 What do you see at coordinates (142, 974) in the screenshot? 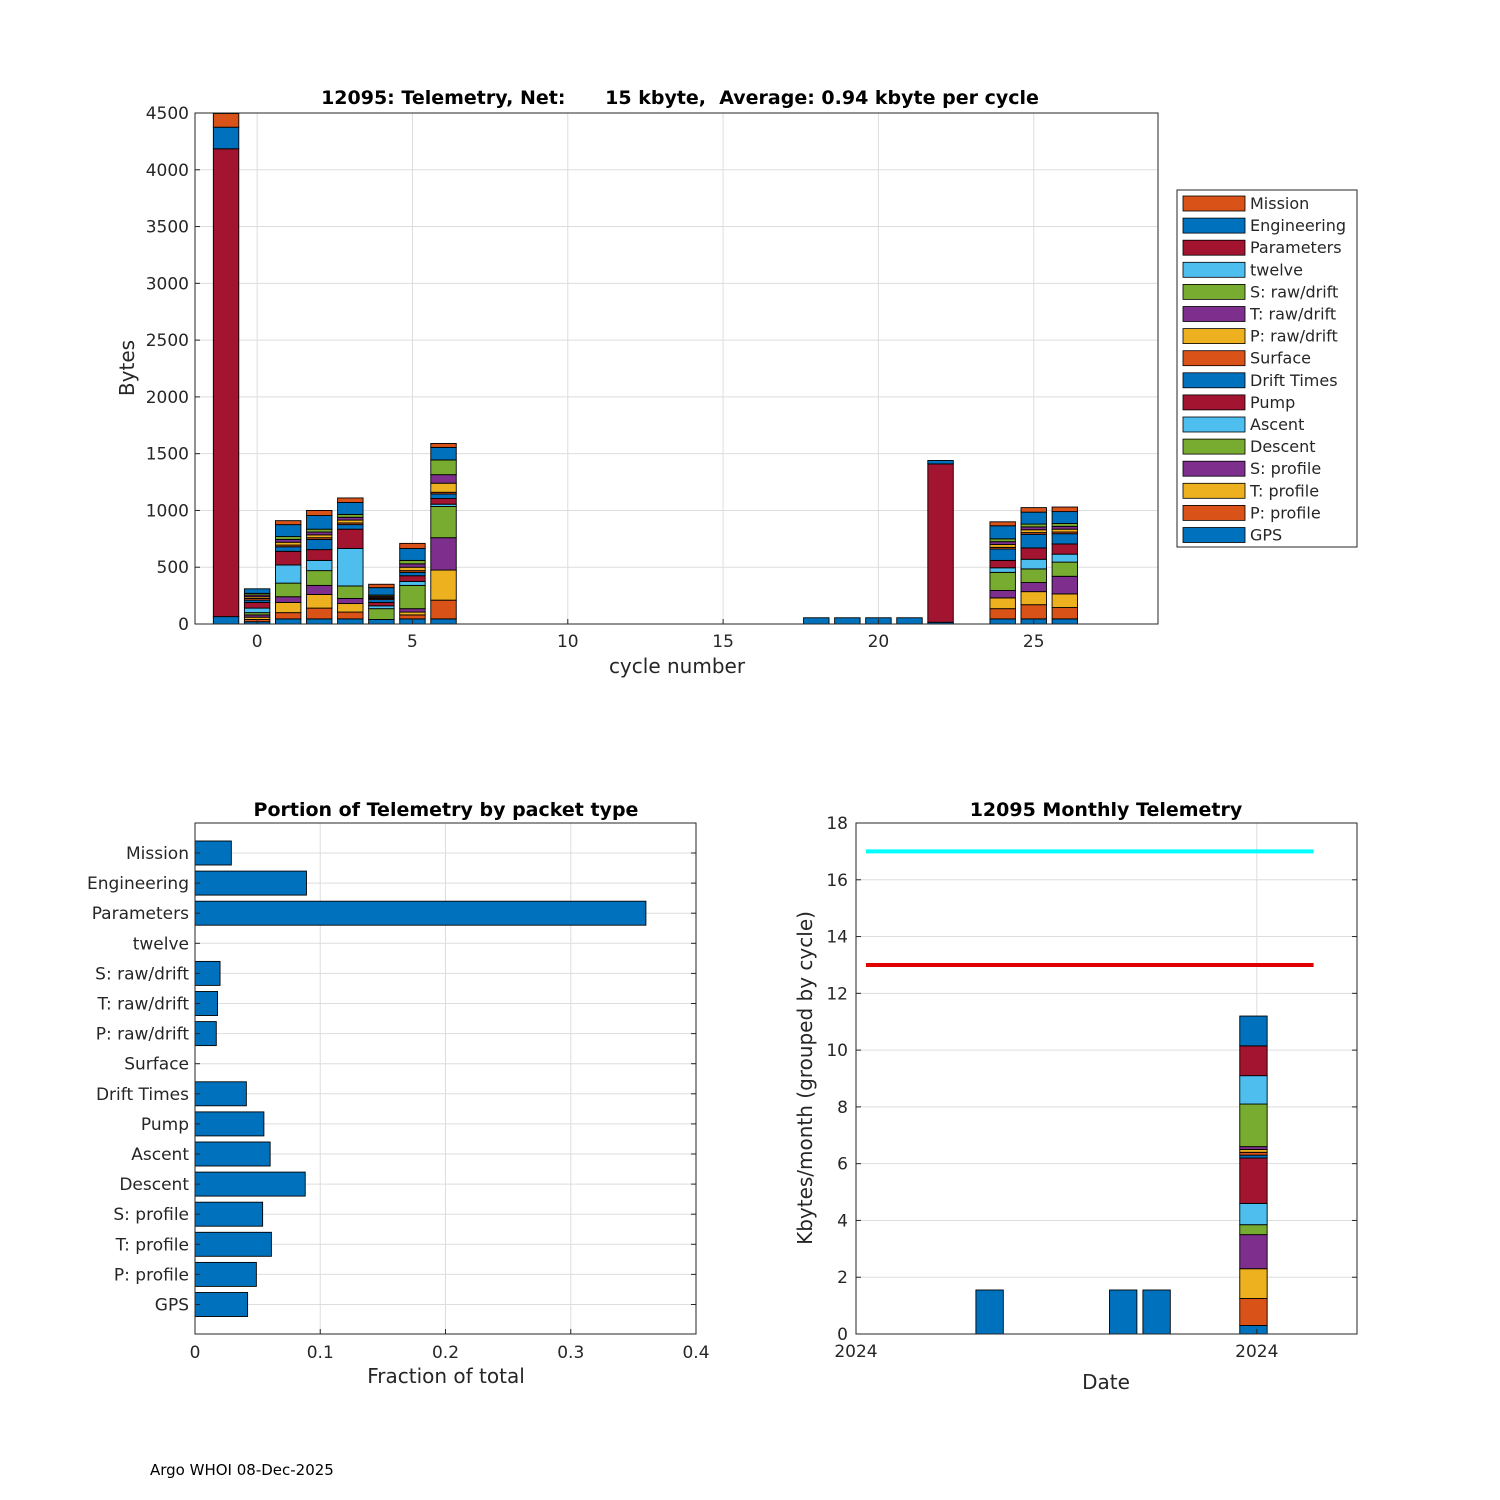
I see `y-category-label: S: raw/drift` at bounding box center [142, 974].